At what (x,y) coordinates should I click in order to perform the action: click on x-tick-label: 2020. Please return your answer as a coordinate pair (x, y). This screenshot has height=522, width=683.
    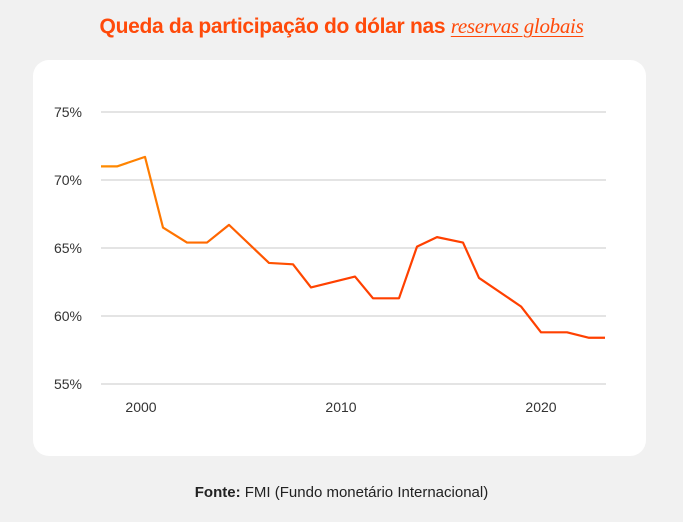
    Looking at the image, I should click on (540, 407).